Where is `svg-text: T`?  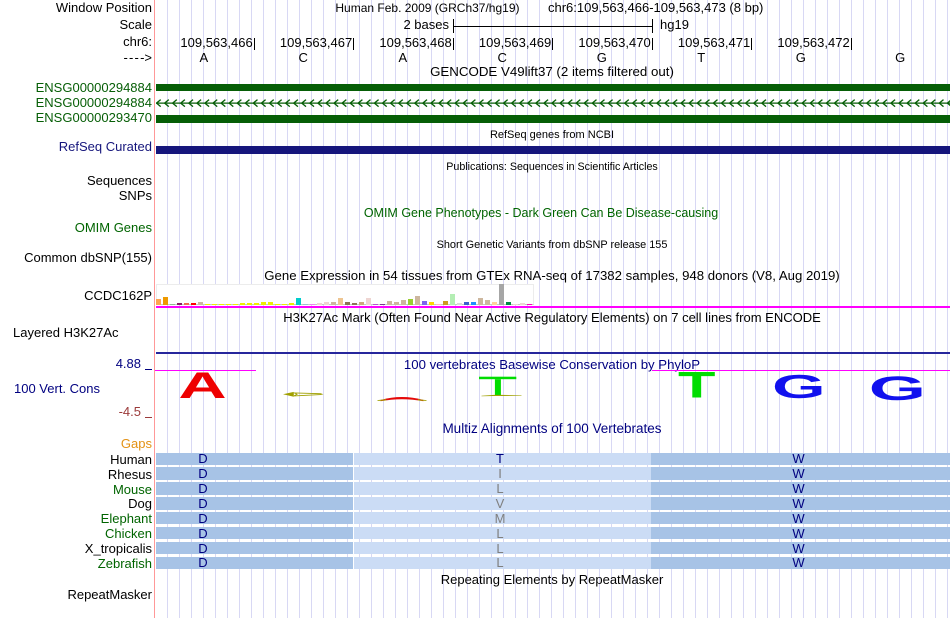
svg-text: T is located at coordinates (697, 385).